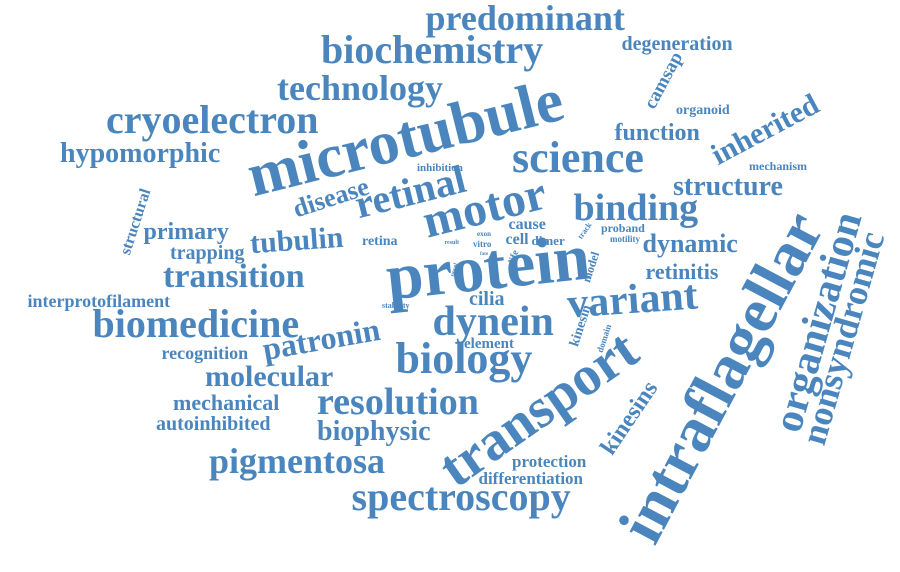 The height and width of the screenshot is (572, 900). What do you see at coordinates (525, 19) in the screenshot?
I see `word-predominant: predominant` at bounding box center [525, 19].